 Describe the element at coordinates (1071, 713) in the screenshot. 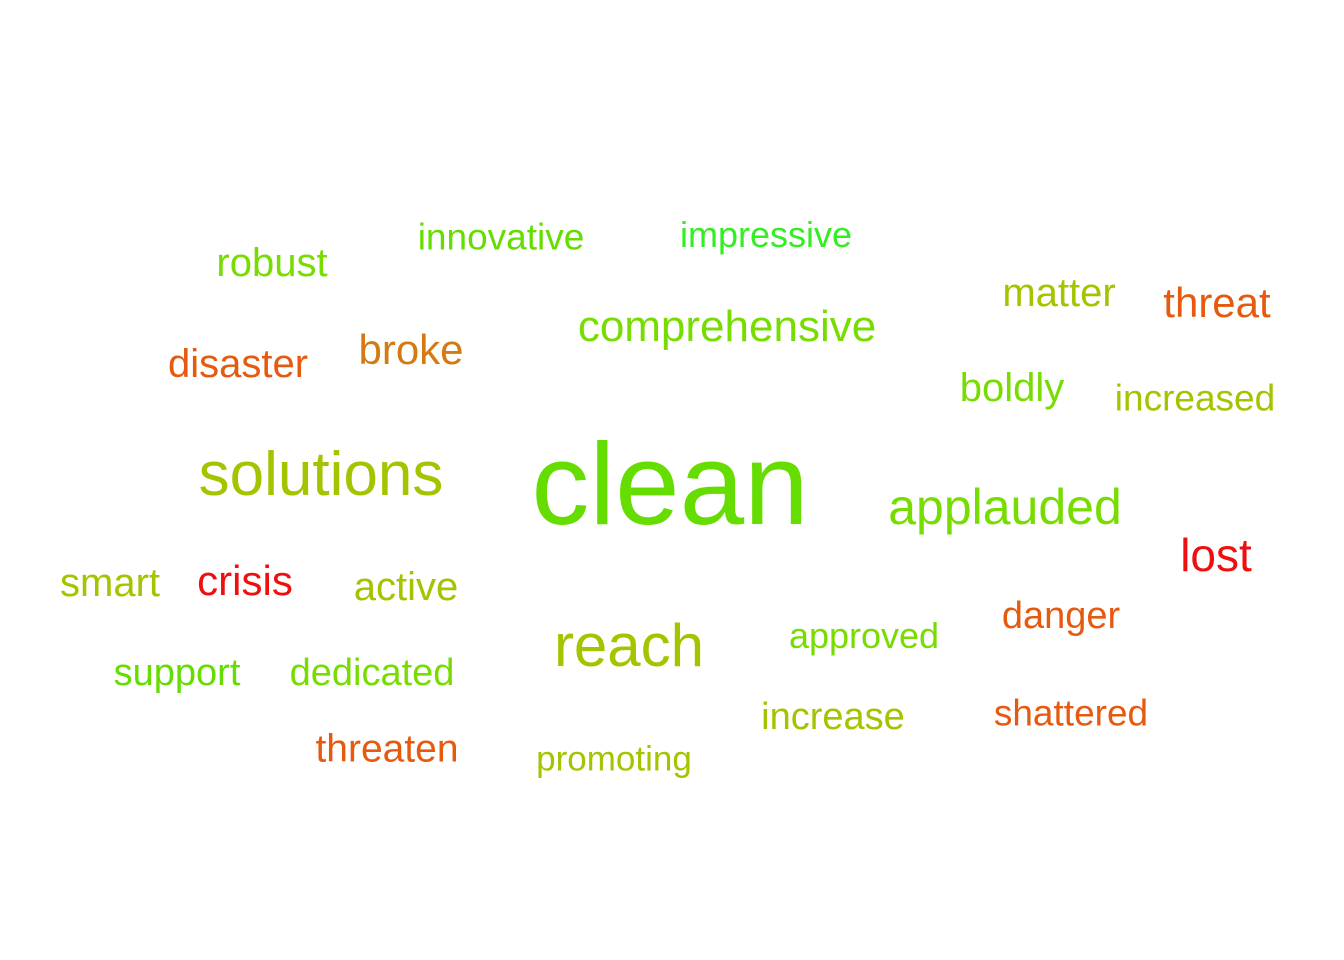

I see `word-shattered: shattered` at that location.